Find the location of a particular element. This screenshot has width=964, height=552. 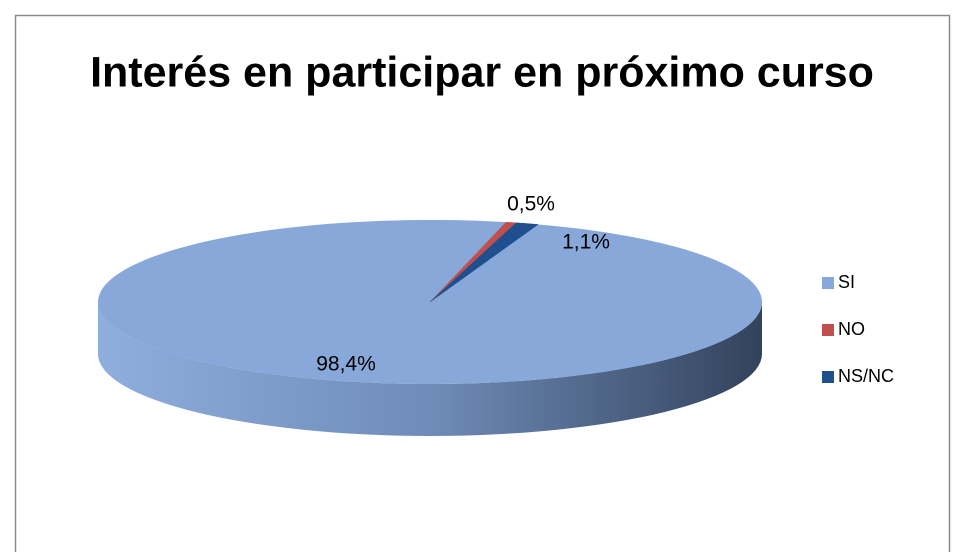

legend-label: SI is located at coordinates (846, 282).